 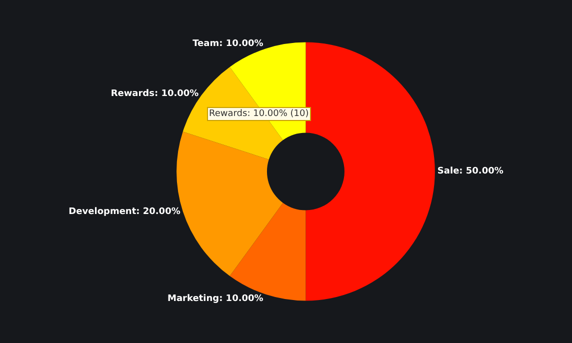 What do you see at coordinates (228, 44) in the screenshot?
I see `slice-label: Team: 10.00%` at bounding box center [228, 44].